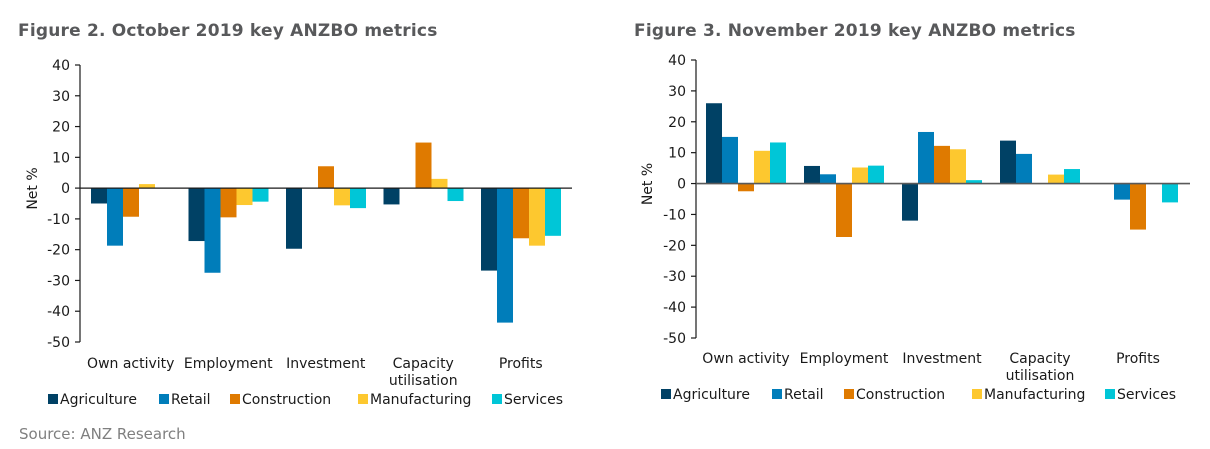 This screenshot has width=1210, height=449. I want to click on bar-services-own-activity, so click(778, 163).